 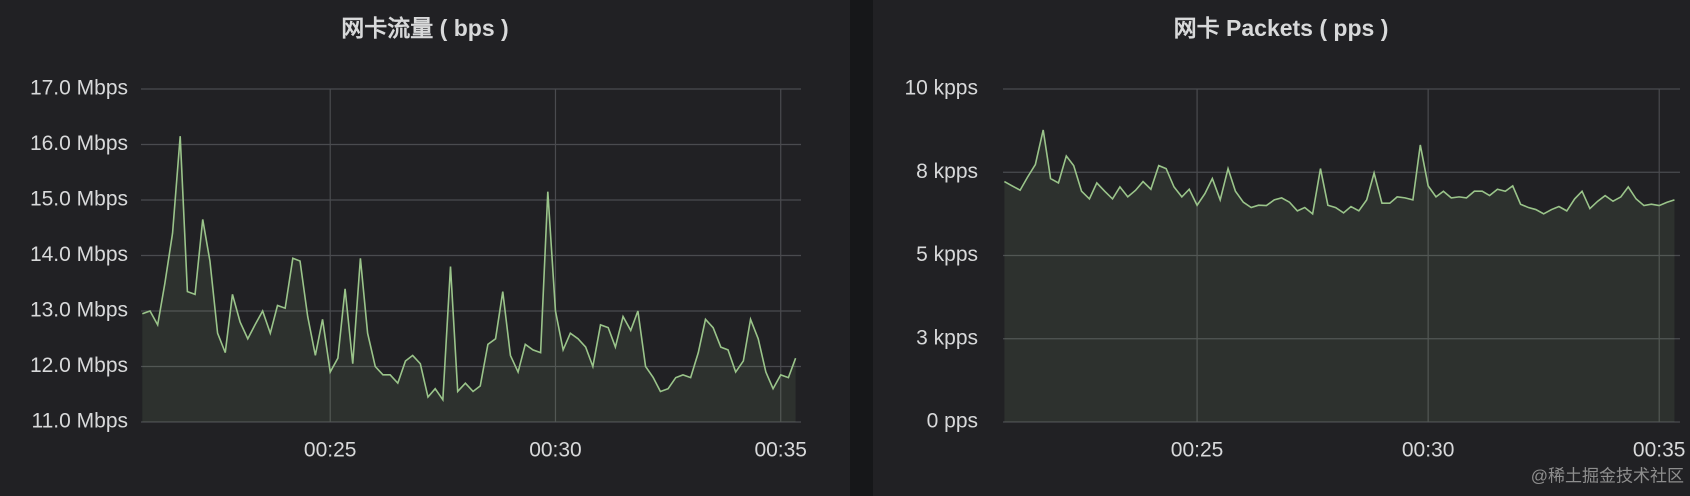 I want to click on y-tick-label: 16.0 Mbps, so click(x=79, y=143).